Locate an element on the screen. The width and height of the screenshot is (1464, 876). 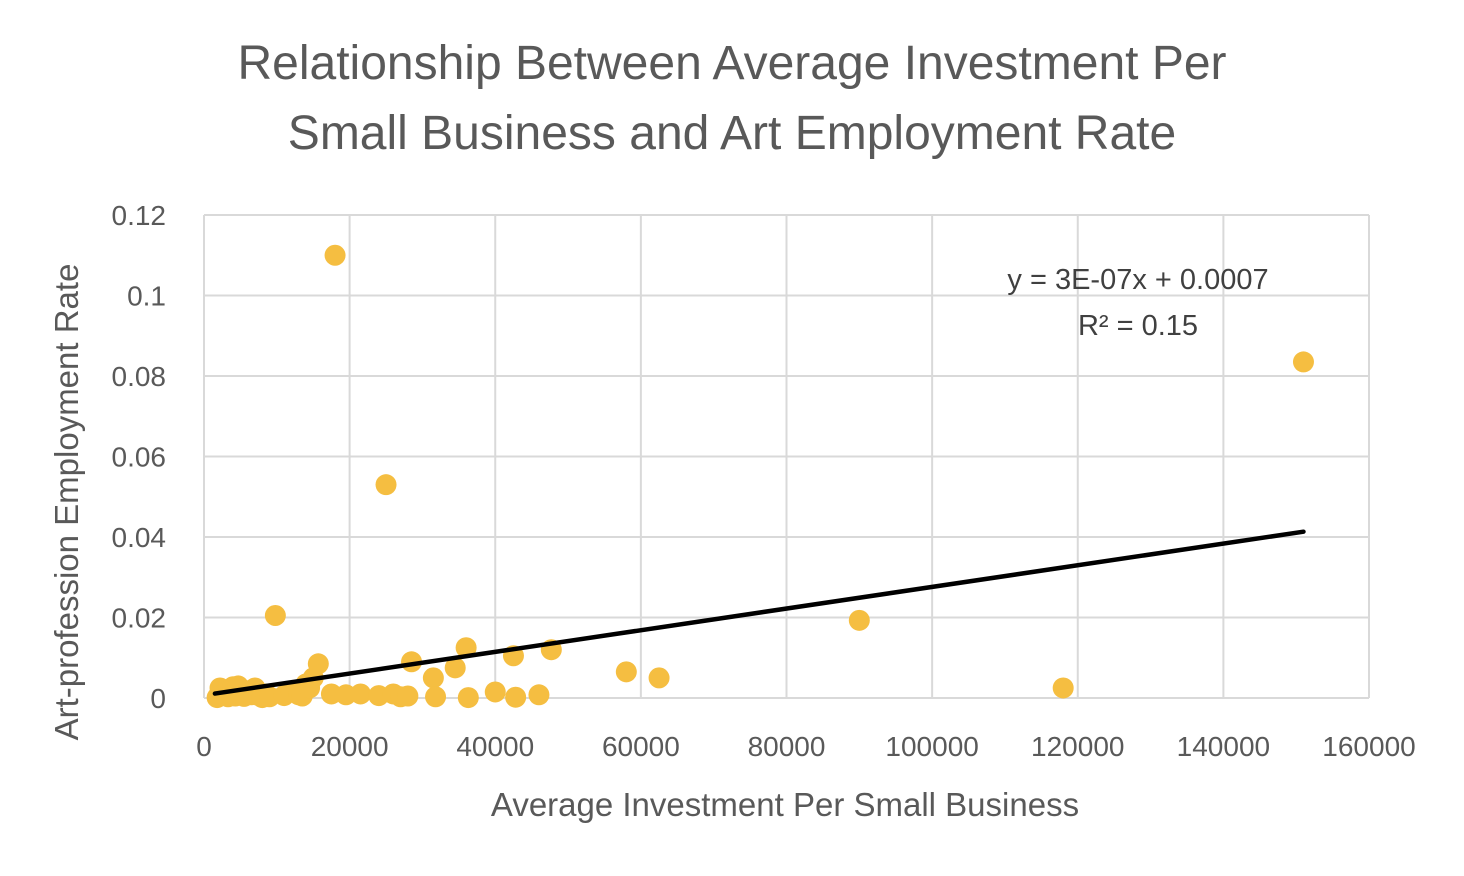
x-tick-label: 160000 is located at coordinates (1368, 746).